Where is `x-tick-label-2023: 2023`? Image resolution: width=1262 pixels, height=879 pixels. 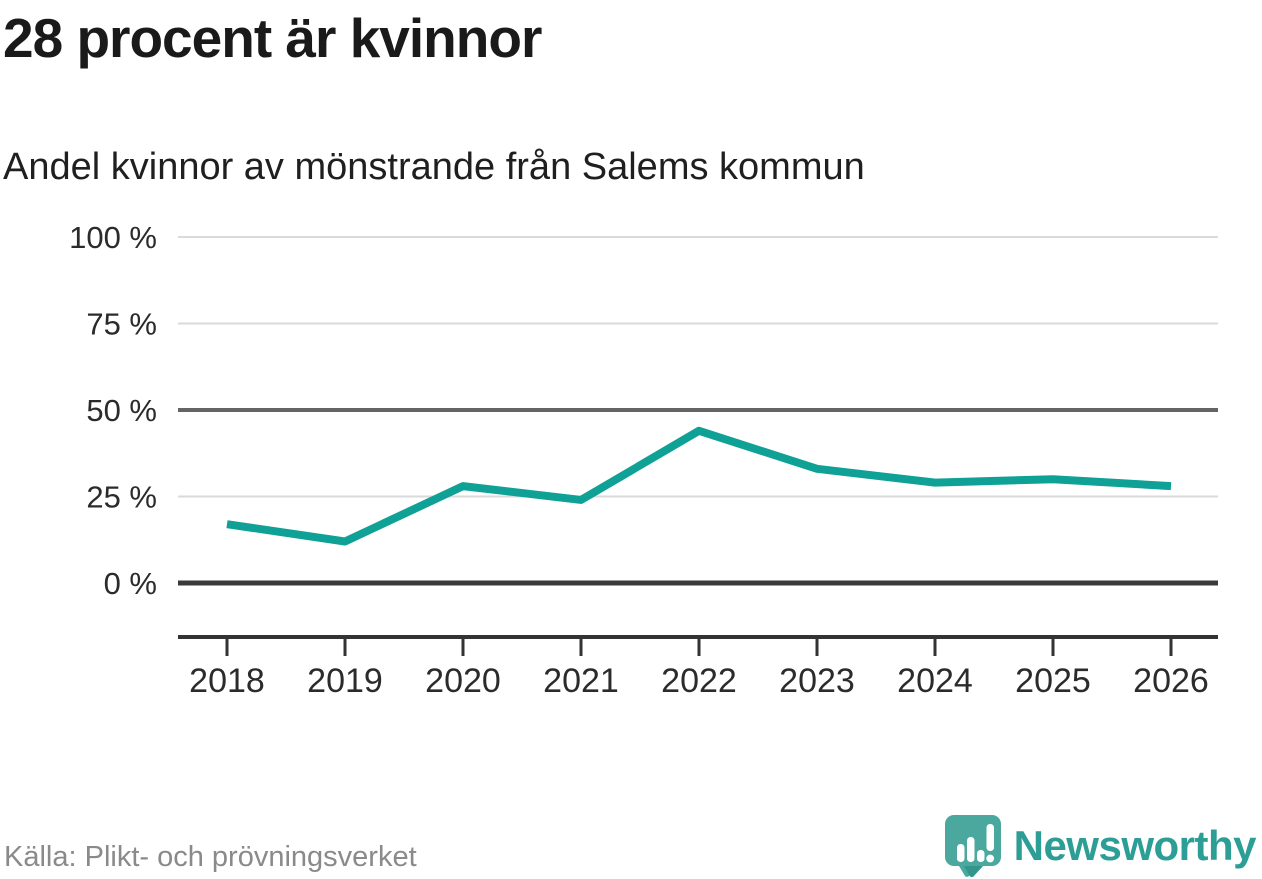 x-tick-label-2023: 2023 is located at coordinates (817, 681).